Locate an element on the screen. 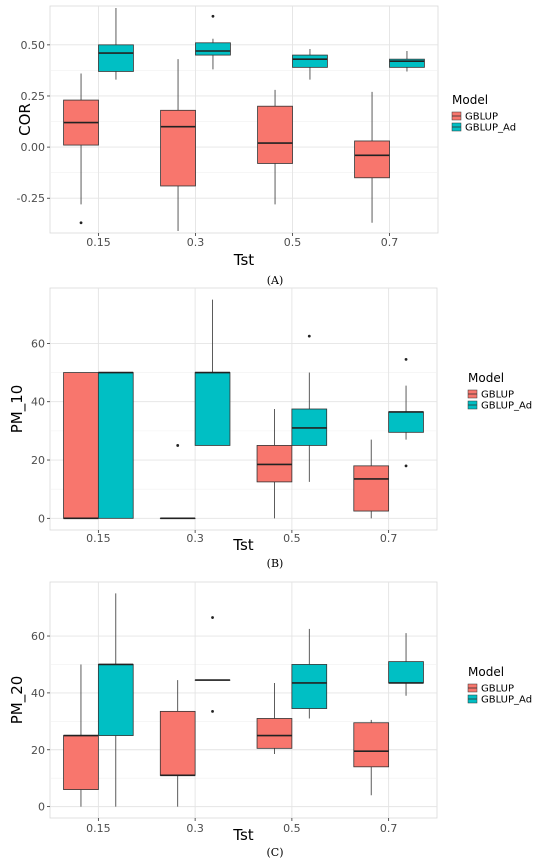 Image resolution: width=550 pixels, height=864 pixels. y-tick-label: 0.50 is located at coordinates (33, 45).